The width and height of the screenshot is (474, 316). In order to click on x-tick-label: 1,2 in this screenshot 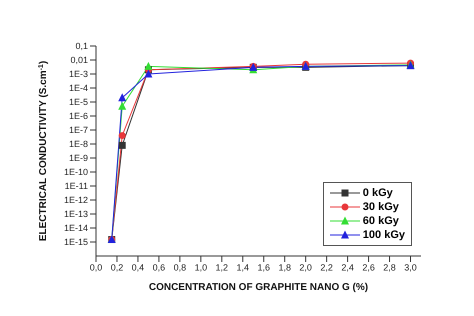, I will do `click(222, 267)`.